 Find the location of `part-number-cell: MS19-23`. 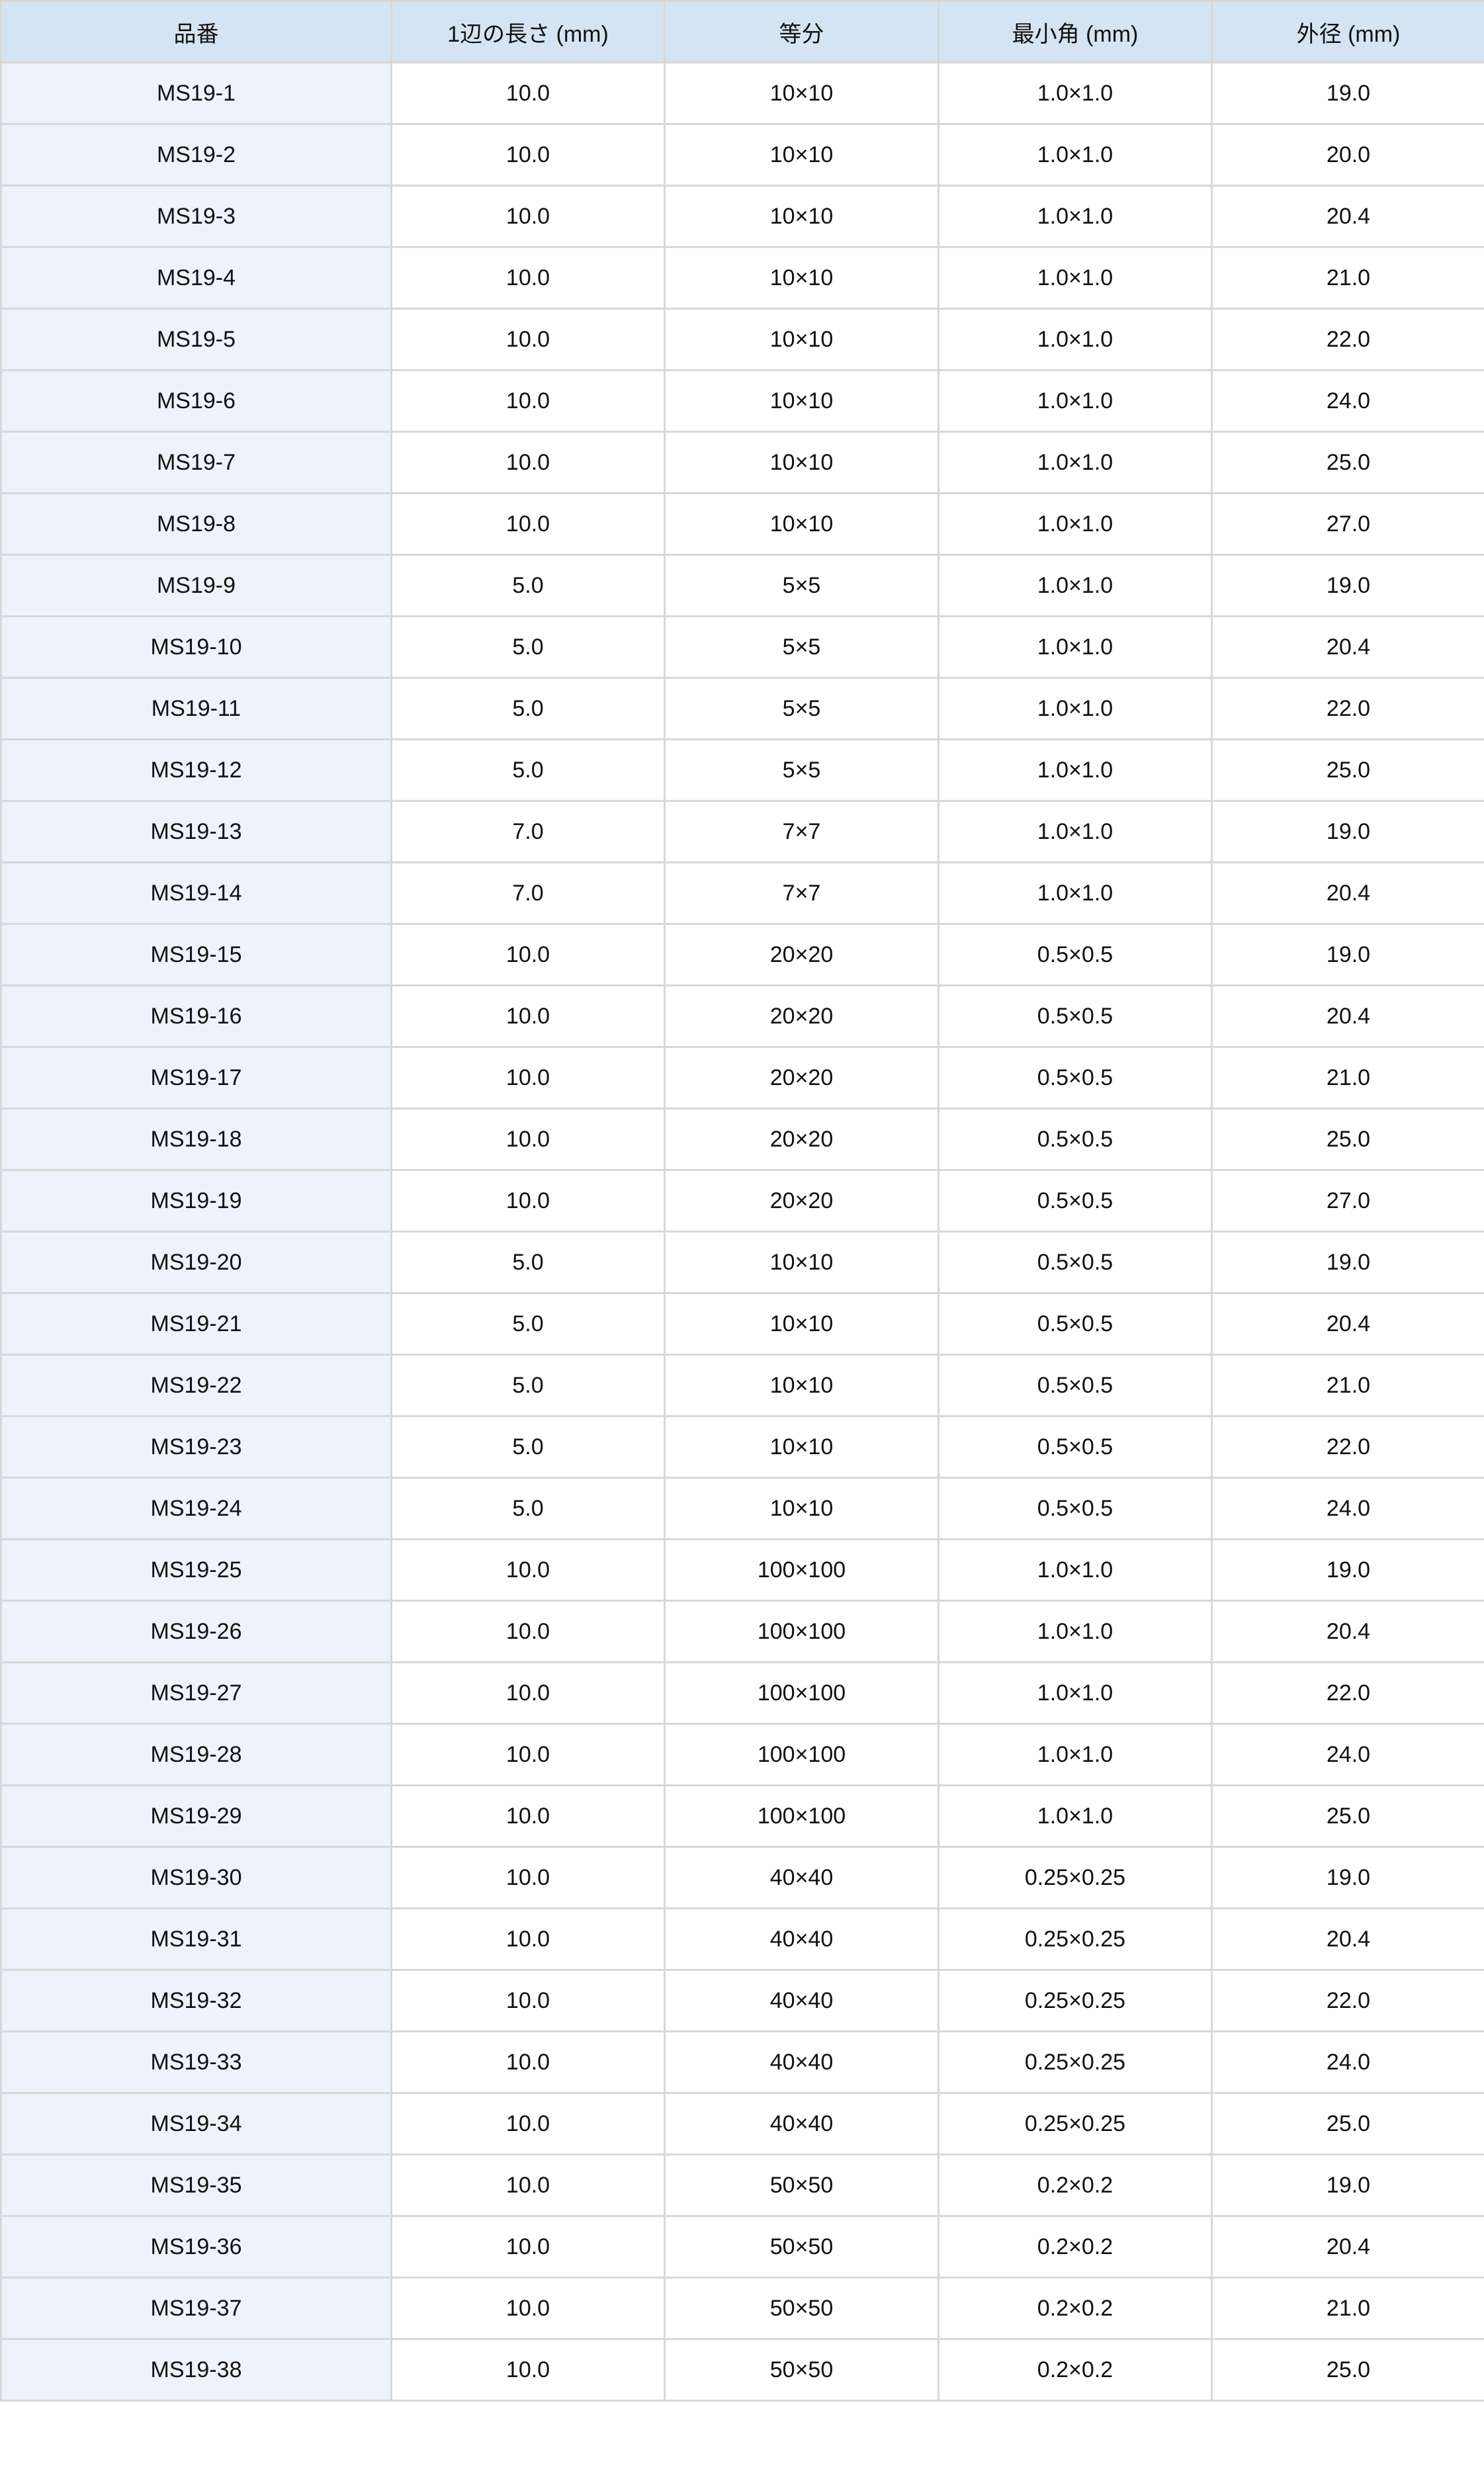

part-number-cell: MS19-23 is located at coordinates (196, 1447).